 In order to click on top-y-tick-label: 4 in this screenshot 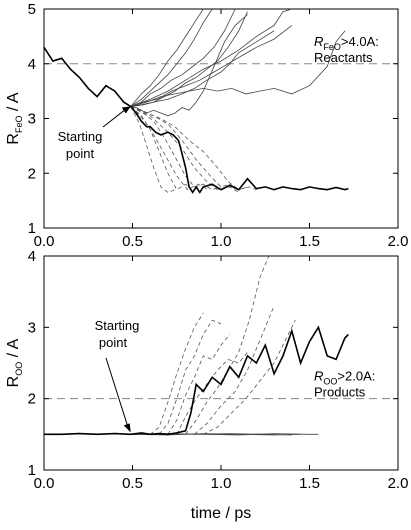, I will do `click(32, 64)`.